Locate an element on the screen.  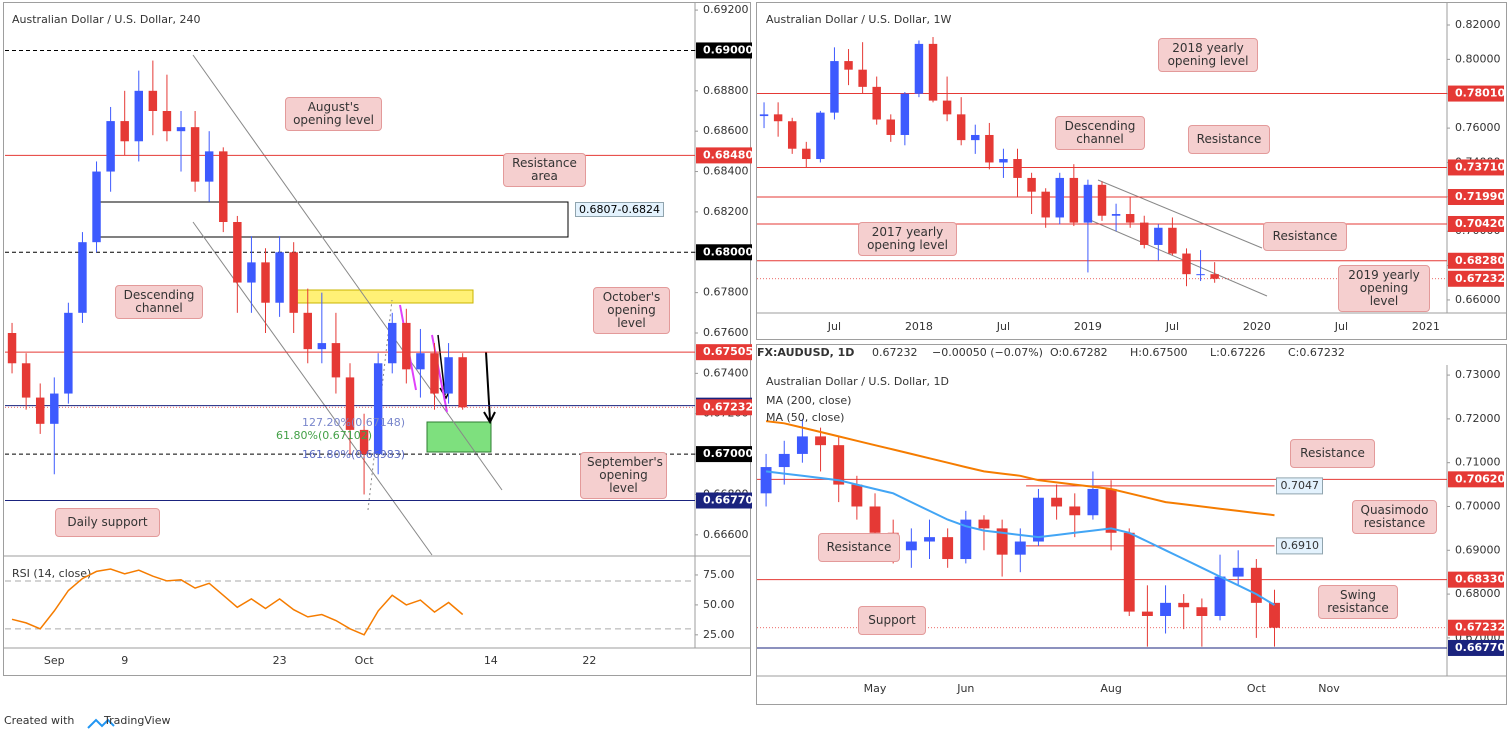
level-label: 0.68000 is located at coordinates (728, 251).